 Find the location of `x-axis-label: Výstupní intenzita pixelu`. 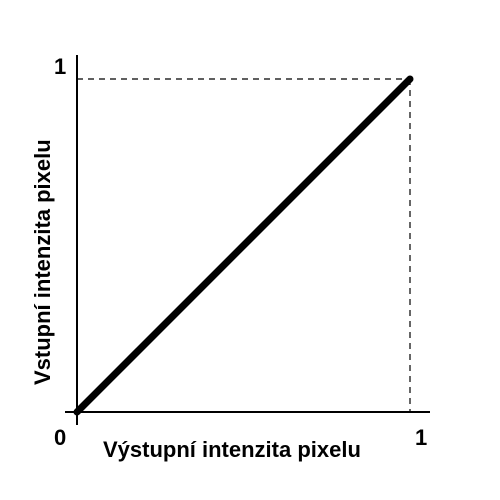

x-axis-label: Výstupní intenzita pixelu is located at coordinates (232, 449).